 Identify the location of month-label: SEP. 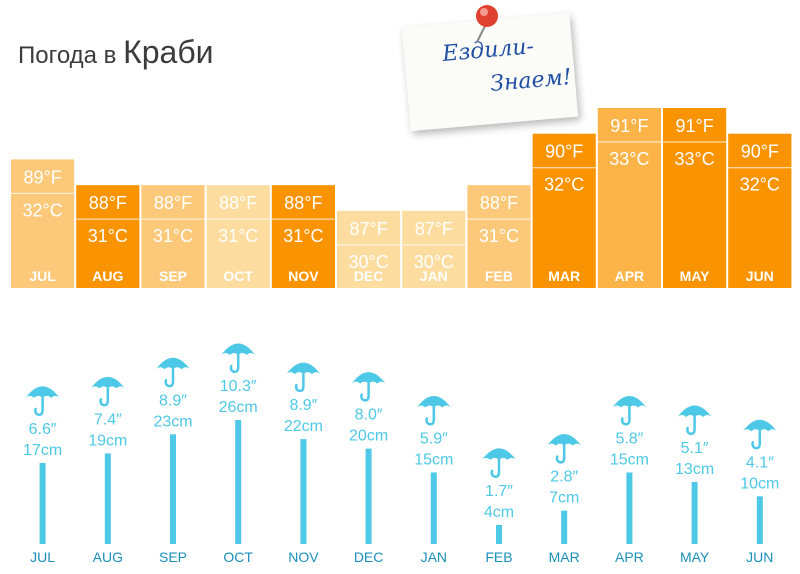
(173, 276).